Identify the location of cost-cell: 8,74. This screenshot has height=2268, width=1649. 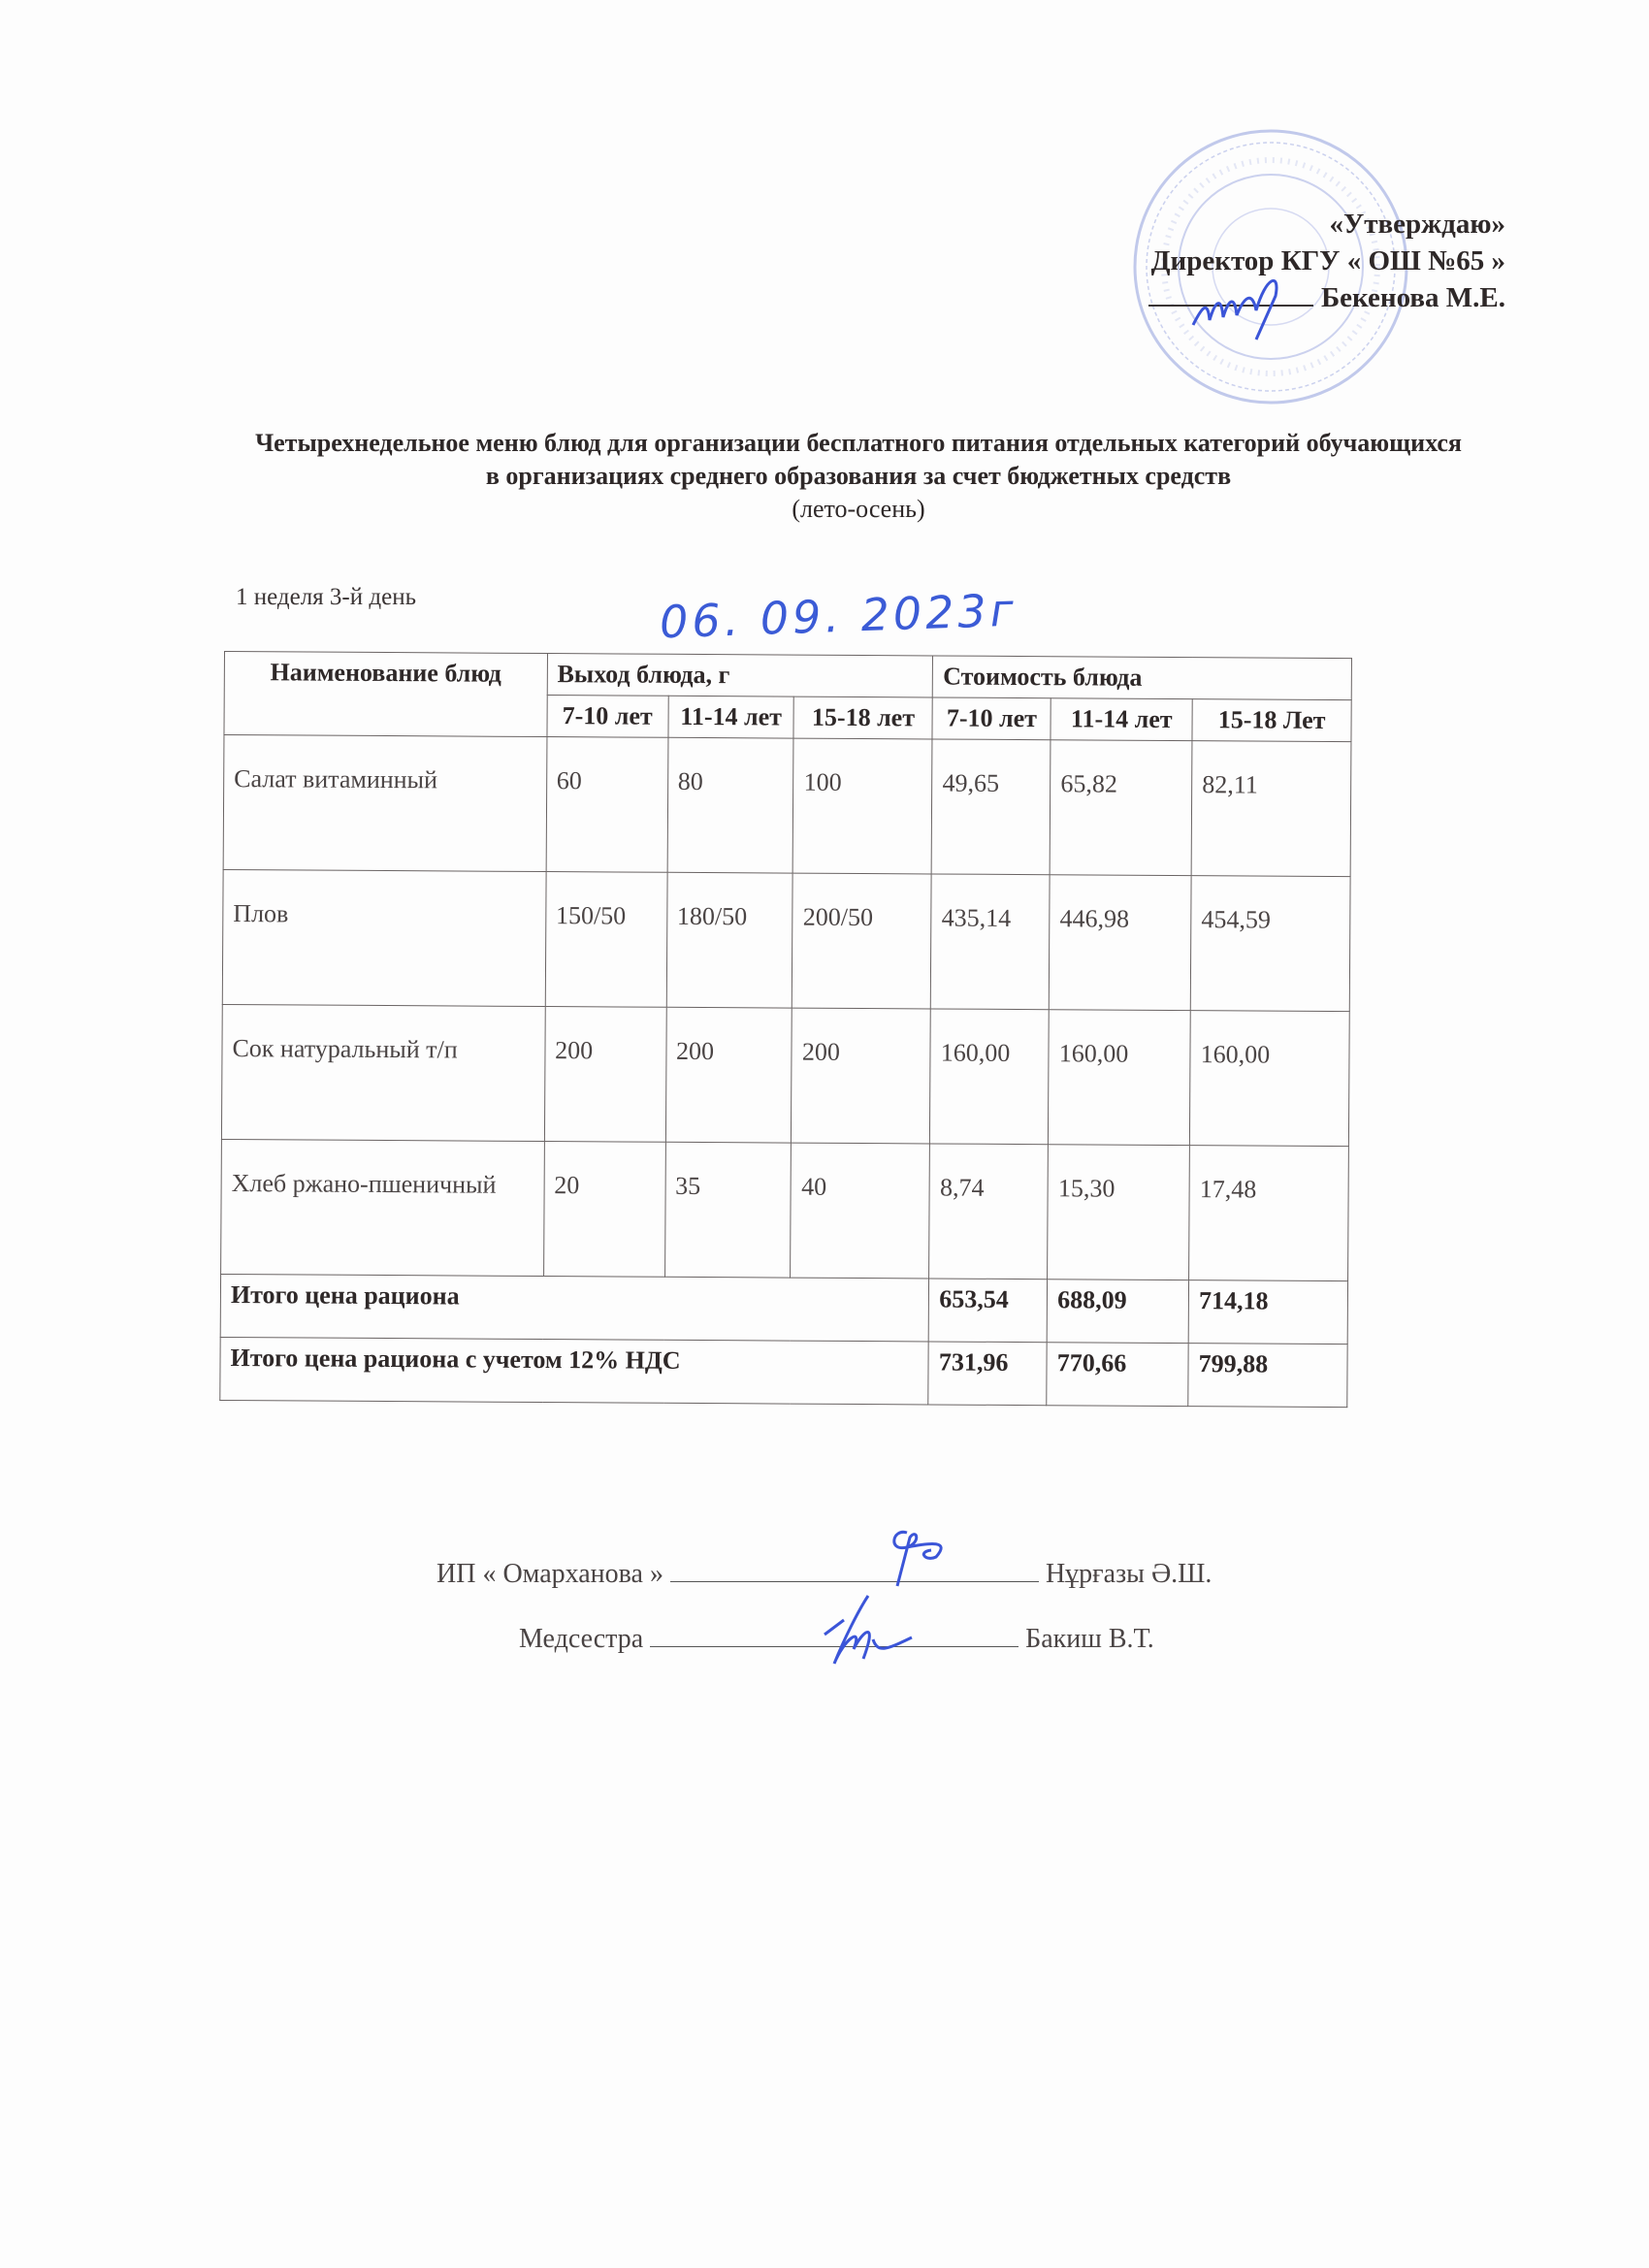
(988, 1211).